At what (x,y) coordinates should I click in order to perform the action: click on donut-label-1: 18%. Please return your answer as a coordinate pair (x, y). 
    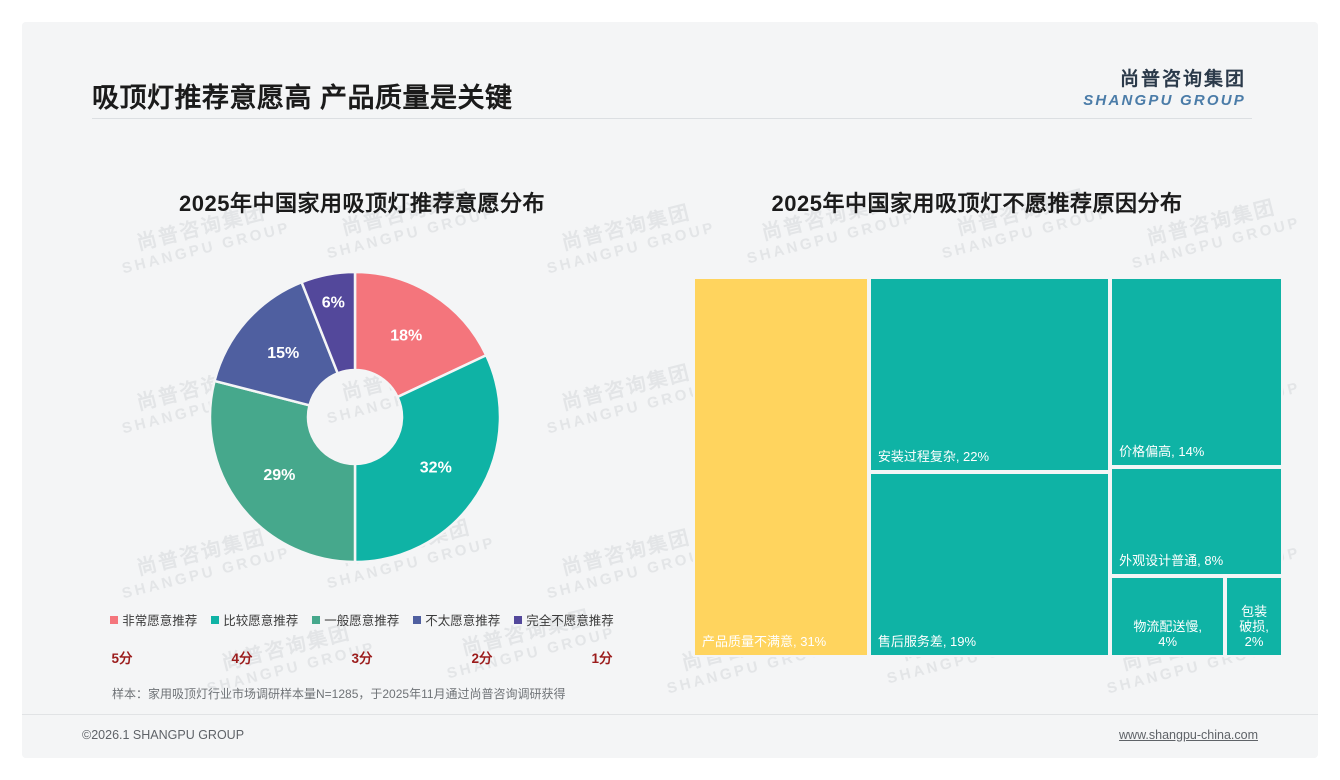
    Looking at the image, I should click on (406, 335).